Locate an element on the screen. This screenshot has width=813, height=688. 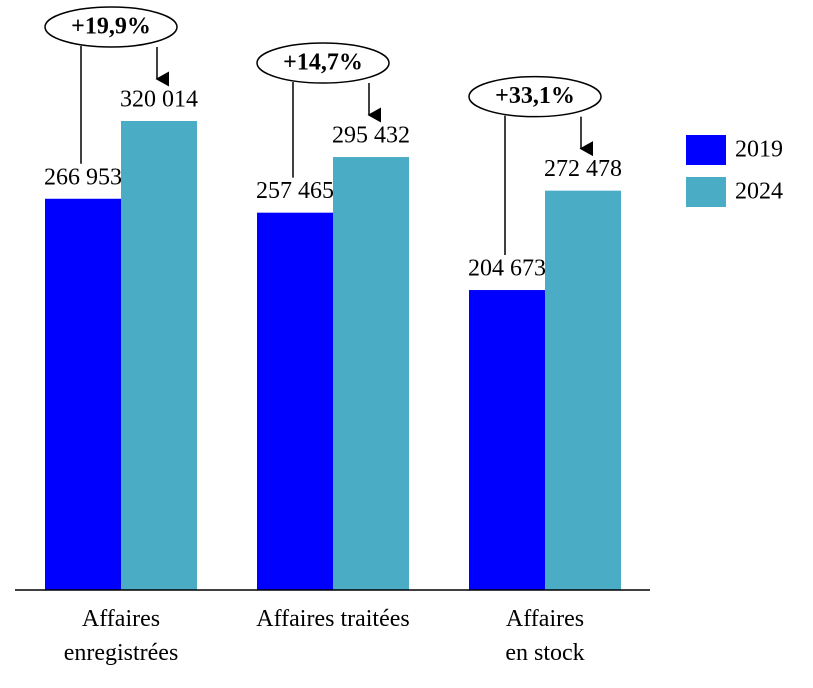
legend-label: 2024 is located at coordinates (759, 192).